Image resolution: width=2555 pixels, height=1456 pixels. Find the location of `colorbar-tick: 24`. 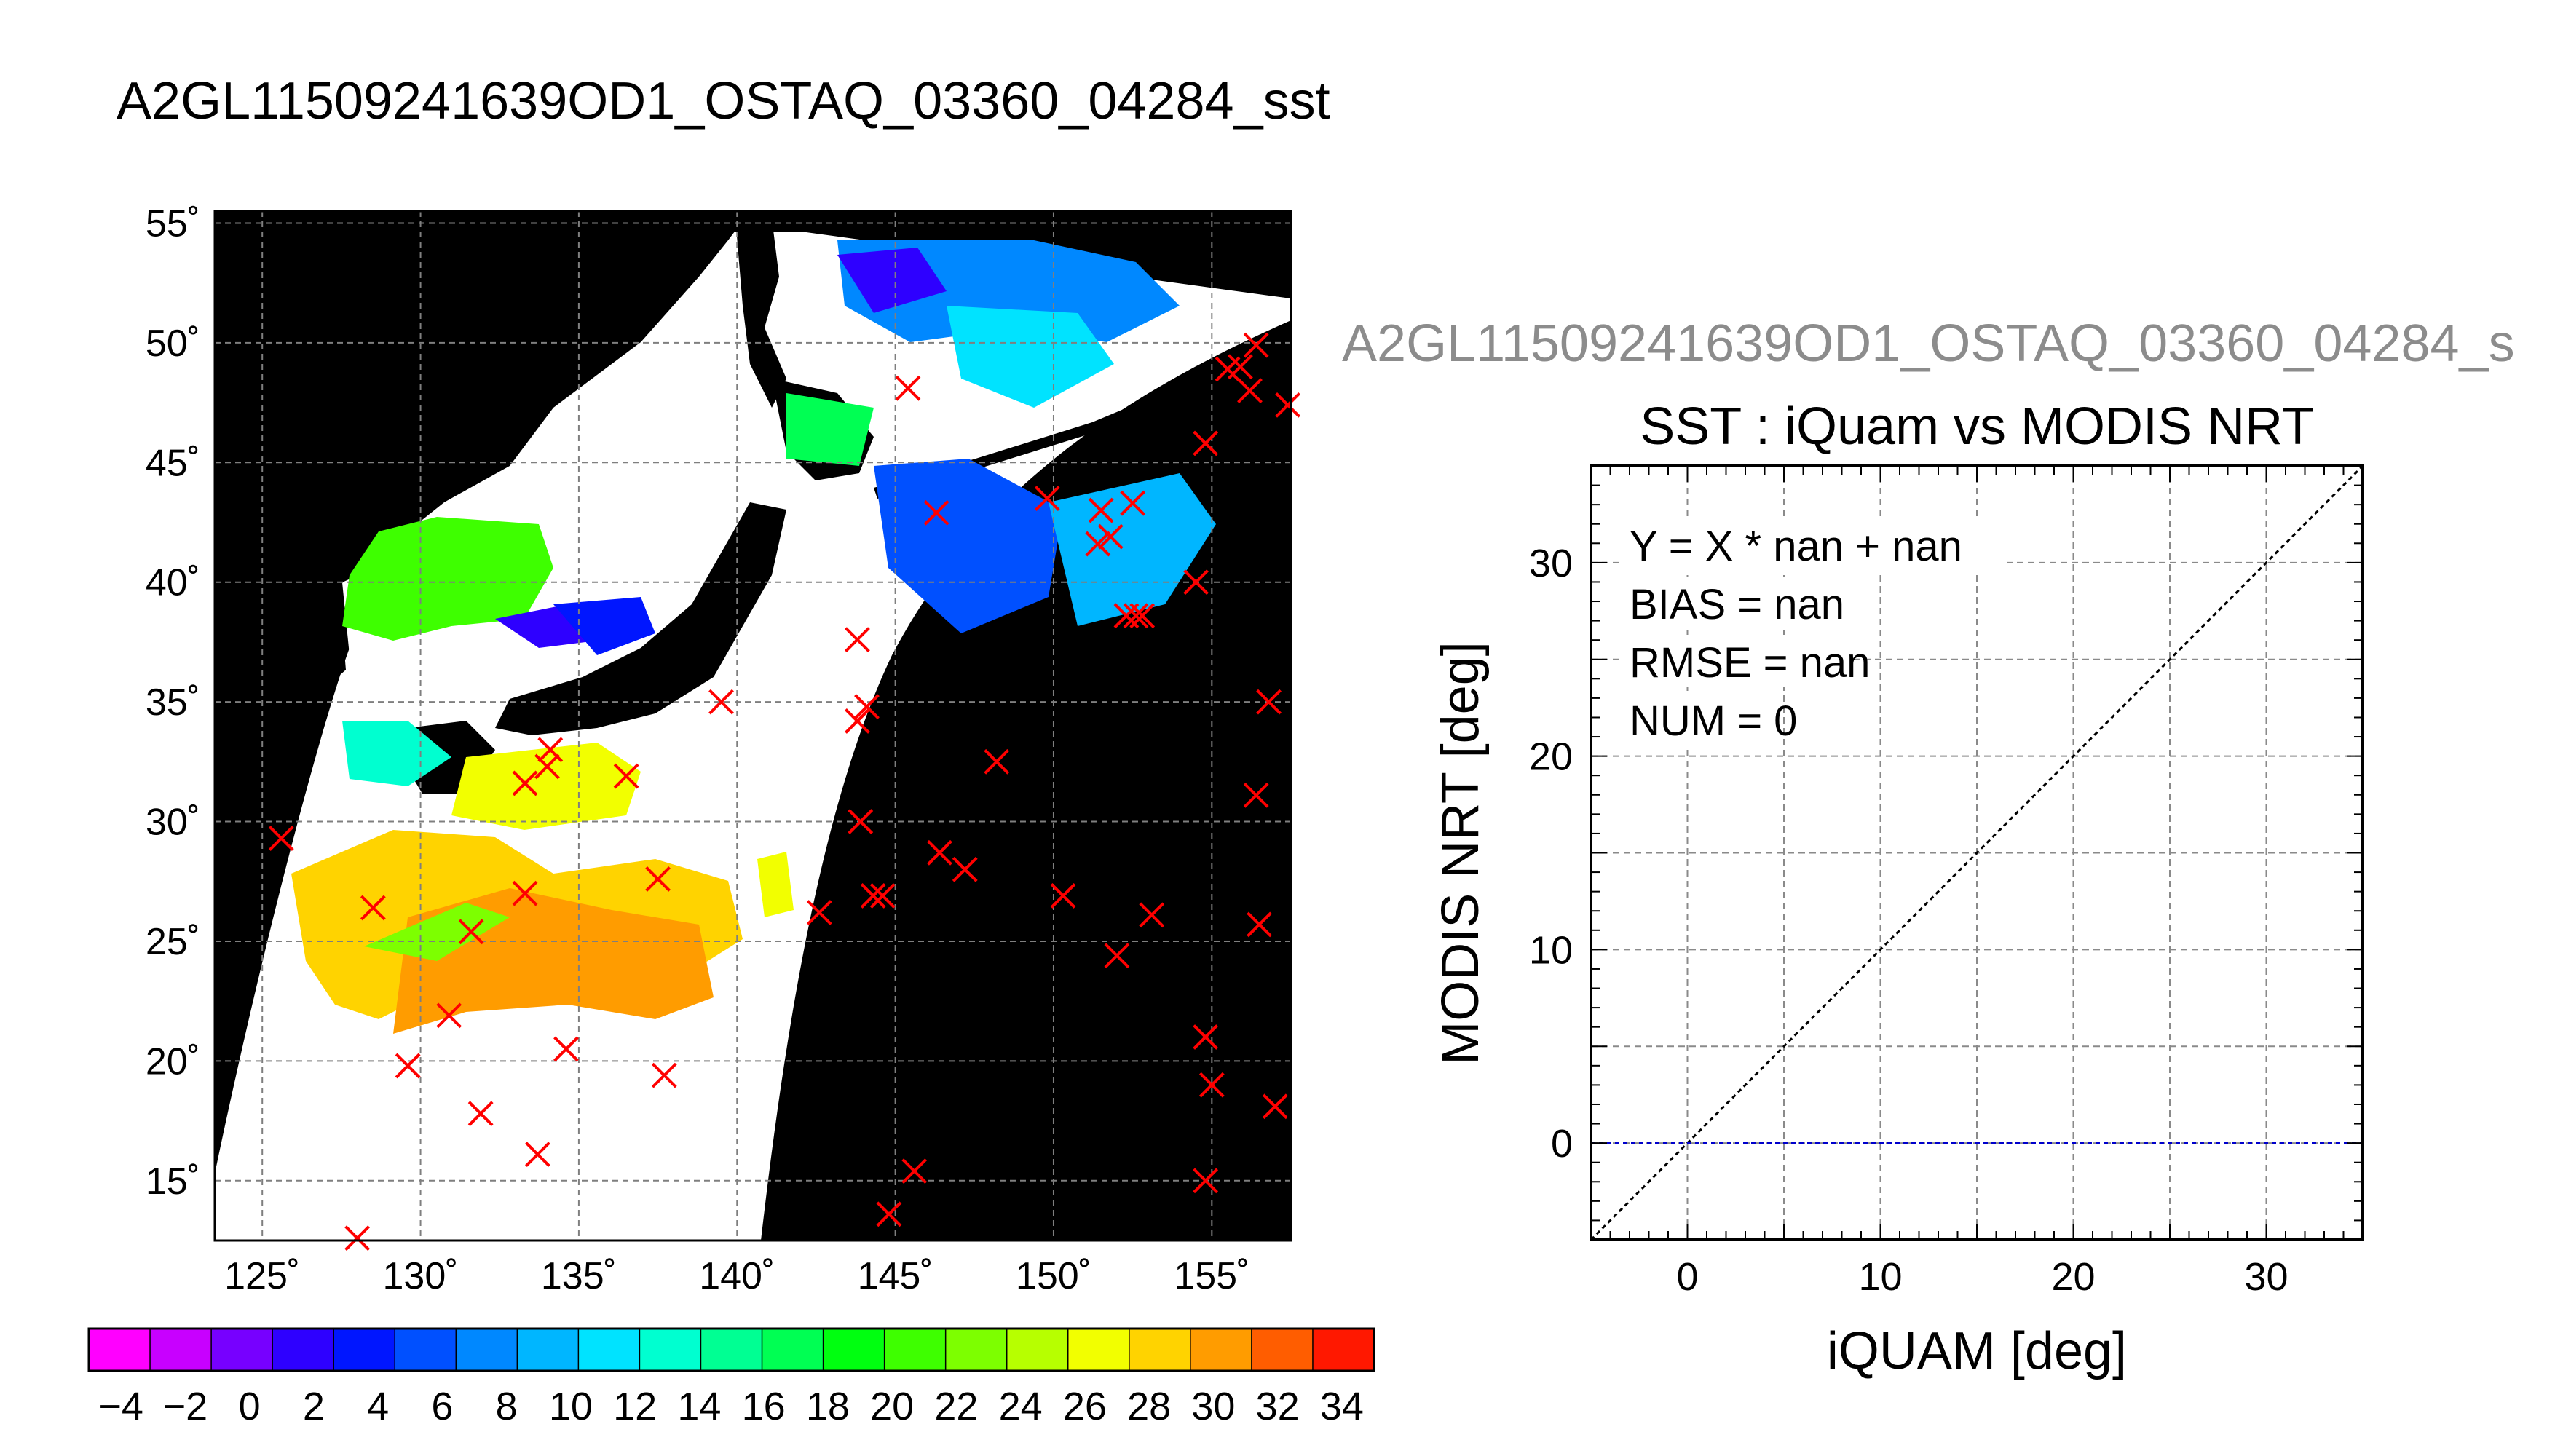

colorbar-tick: 24 is located at coordinates (1021, 1406).